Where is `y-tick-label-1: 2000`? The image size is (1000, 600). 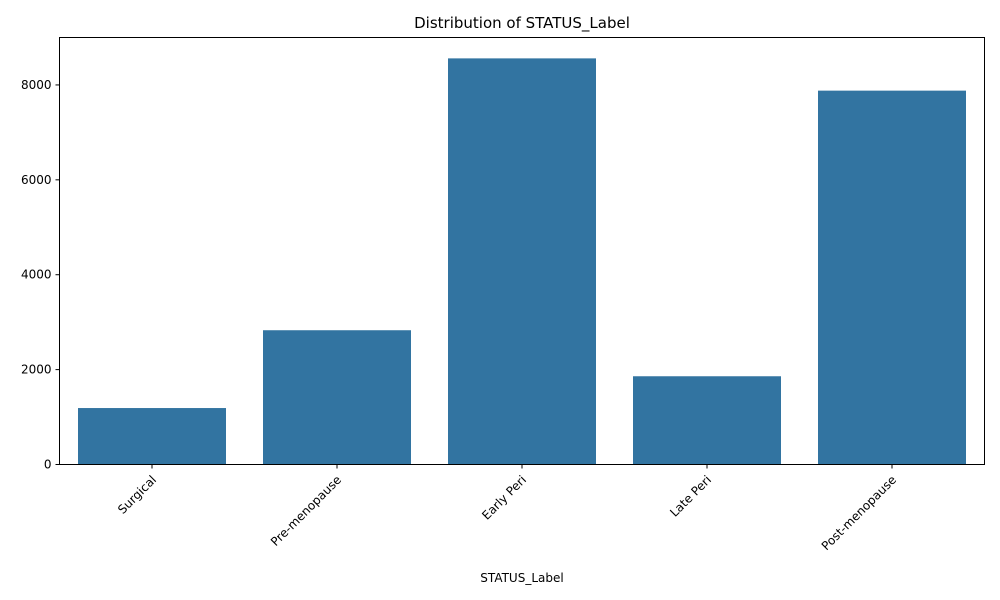
y-tick-label-1: 2000 is located at coordinates (36, 370).